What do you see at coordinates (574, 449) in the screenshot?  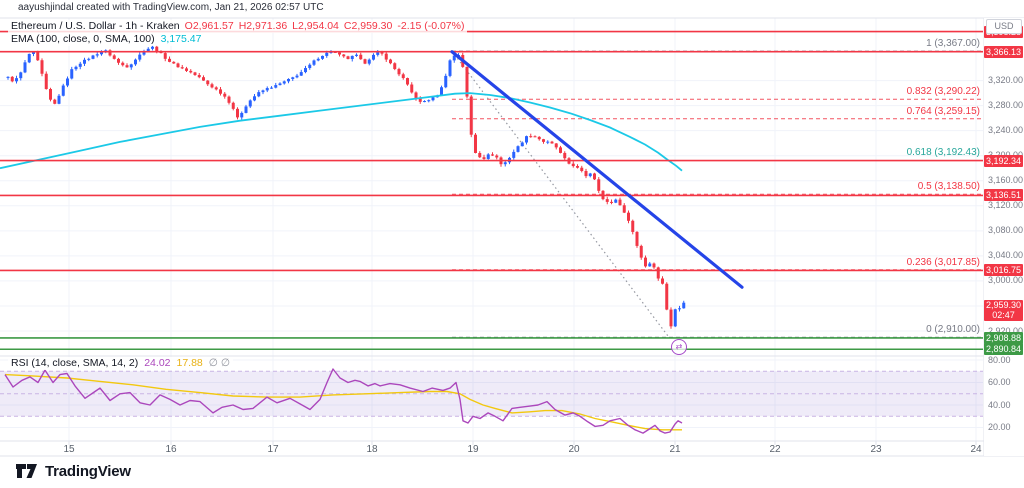 I see `time-axis-label: 20` at bounding box center [574, 449].